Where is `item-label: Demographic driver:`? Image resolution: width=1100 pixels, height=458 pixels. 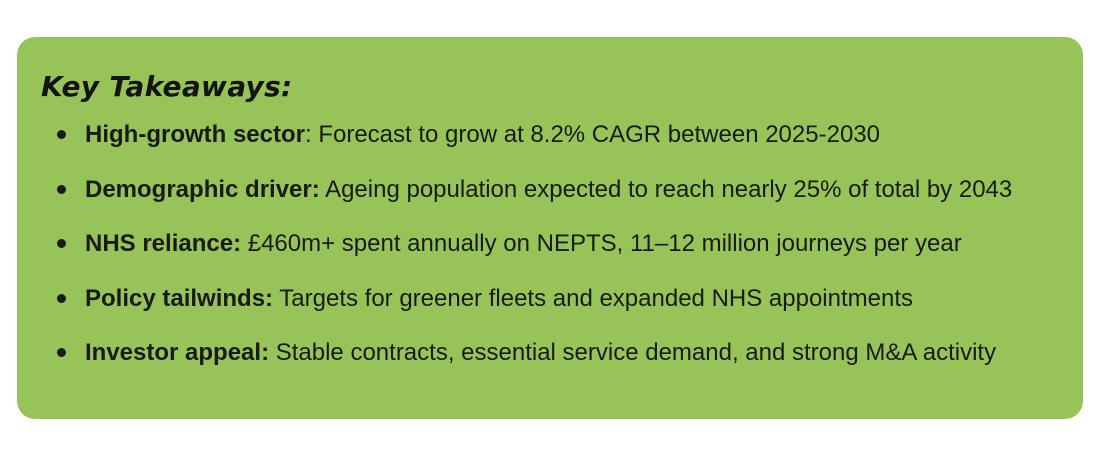
item-label: Demographic driver: is located at coordinates (202, 189).